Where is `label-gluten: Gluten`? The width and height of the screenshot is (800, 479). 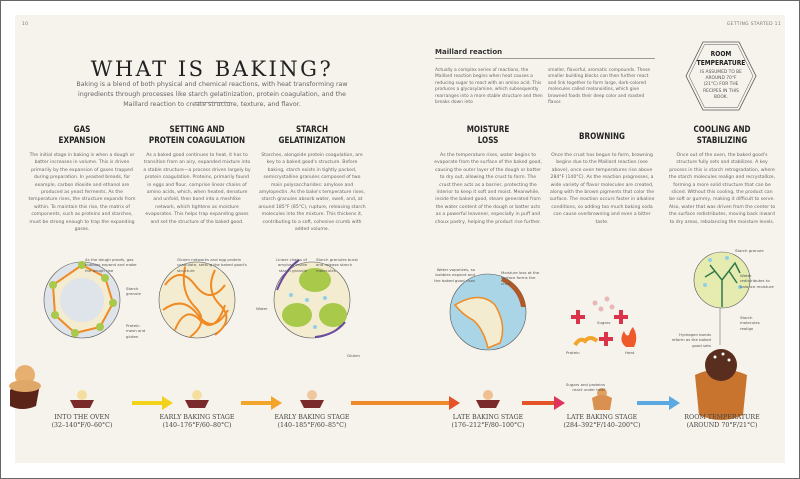 label-gluten: Gluten is located at coordinates (353, 355).